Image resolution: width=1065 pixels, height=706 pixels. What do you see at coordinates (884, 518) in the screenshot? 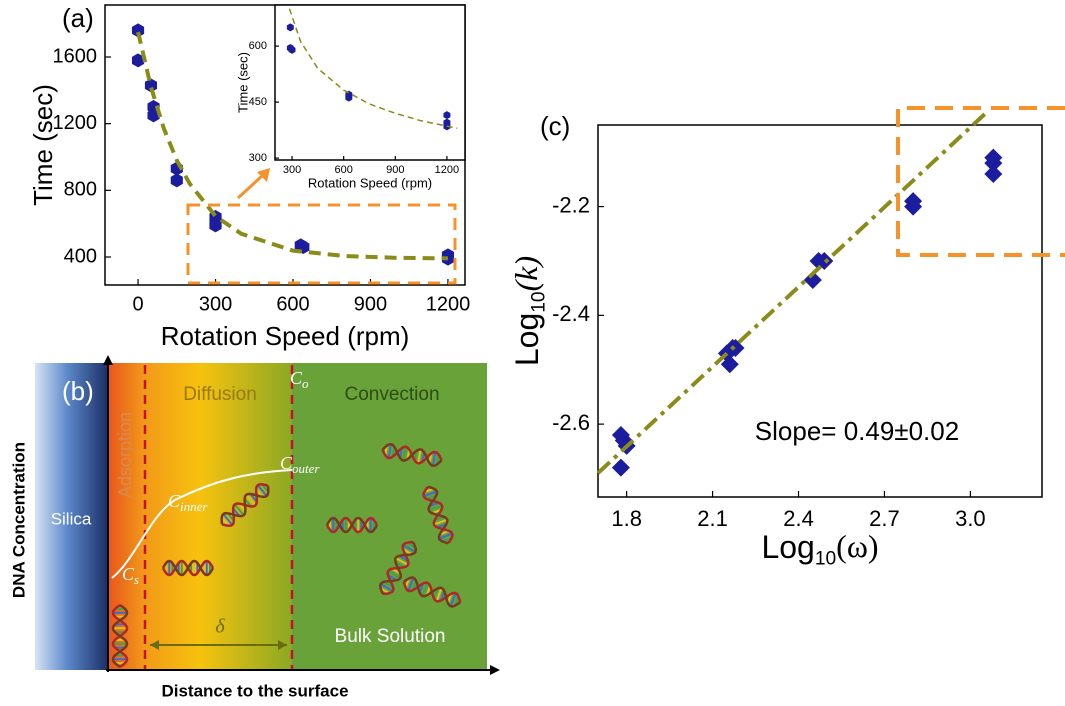
I see `x-tick-label: 2.7` at bounding box center [884, 518].